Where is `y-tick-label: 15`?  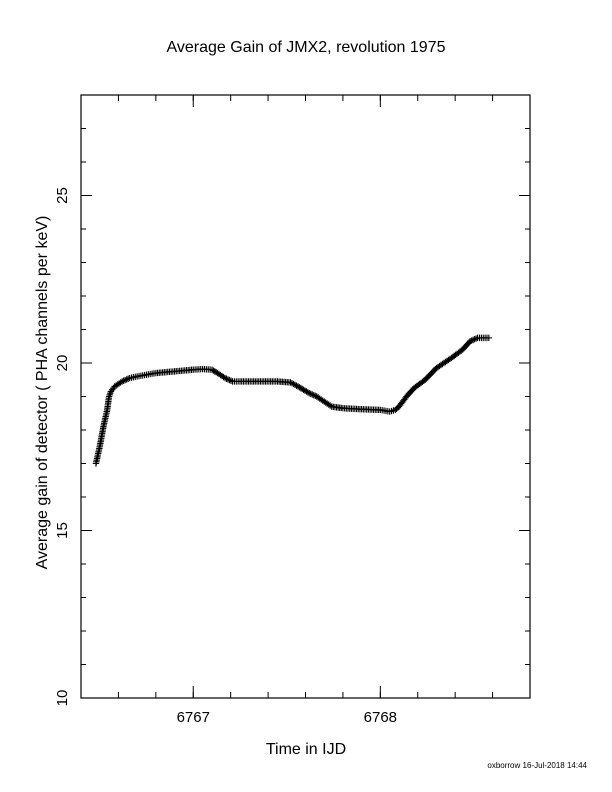
y-tick-label: 15 is located at coordinates (62, 530).